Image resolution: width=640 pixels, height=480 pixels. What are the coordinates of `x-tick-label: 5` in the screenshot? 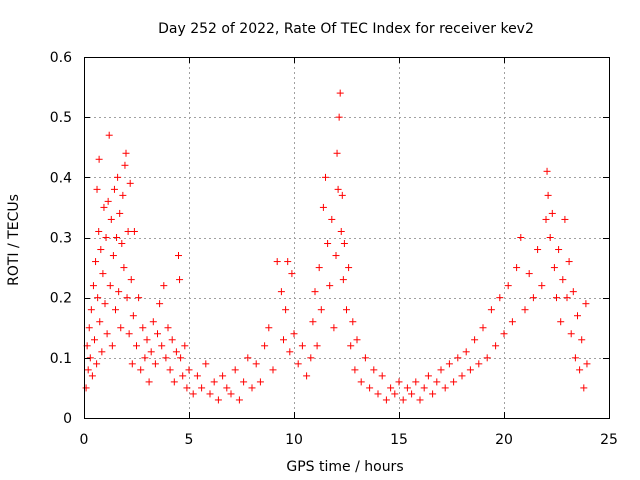 It's located at (189, 440).